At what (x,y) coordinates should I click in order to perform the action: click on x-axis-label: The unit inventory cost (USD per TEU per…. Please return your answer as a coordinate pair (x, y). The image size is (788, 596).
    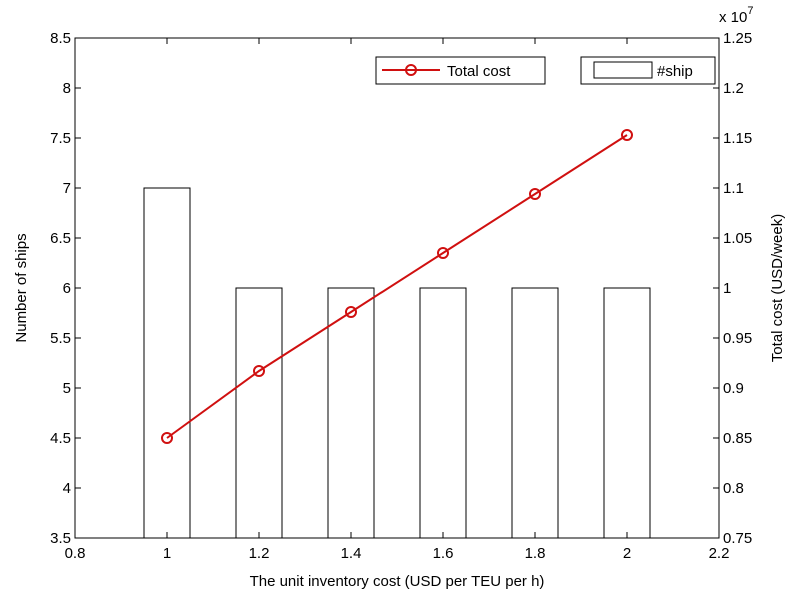
    Looking at the image, I should click on (397, 581).